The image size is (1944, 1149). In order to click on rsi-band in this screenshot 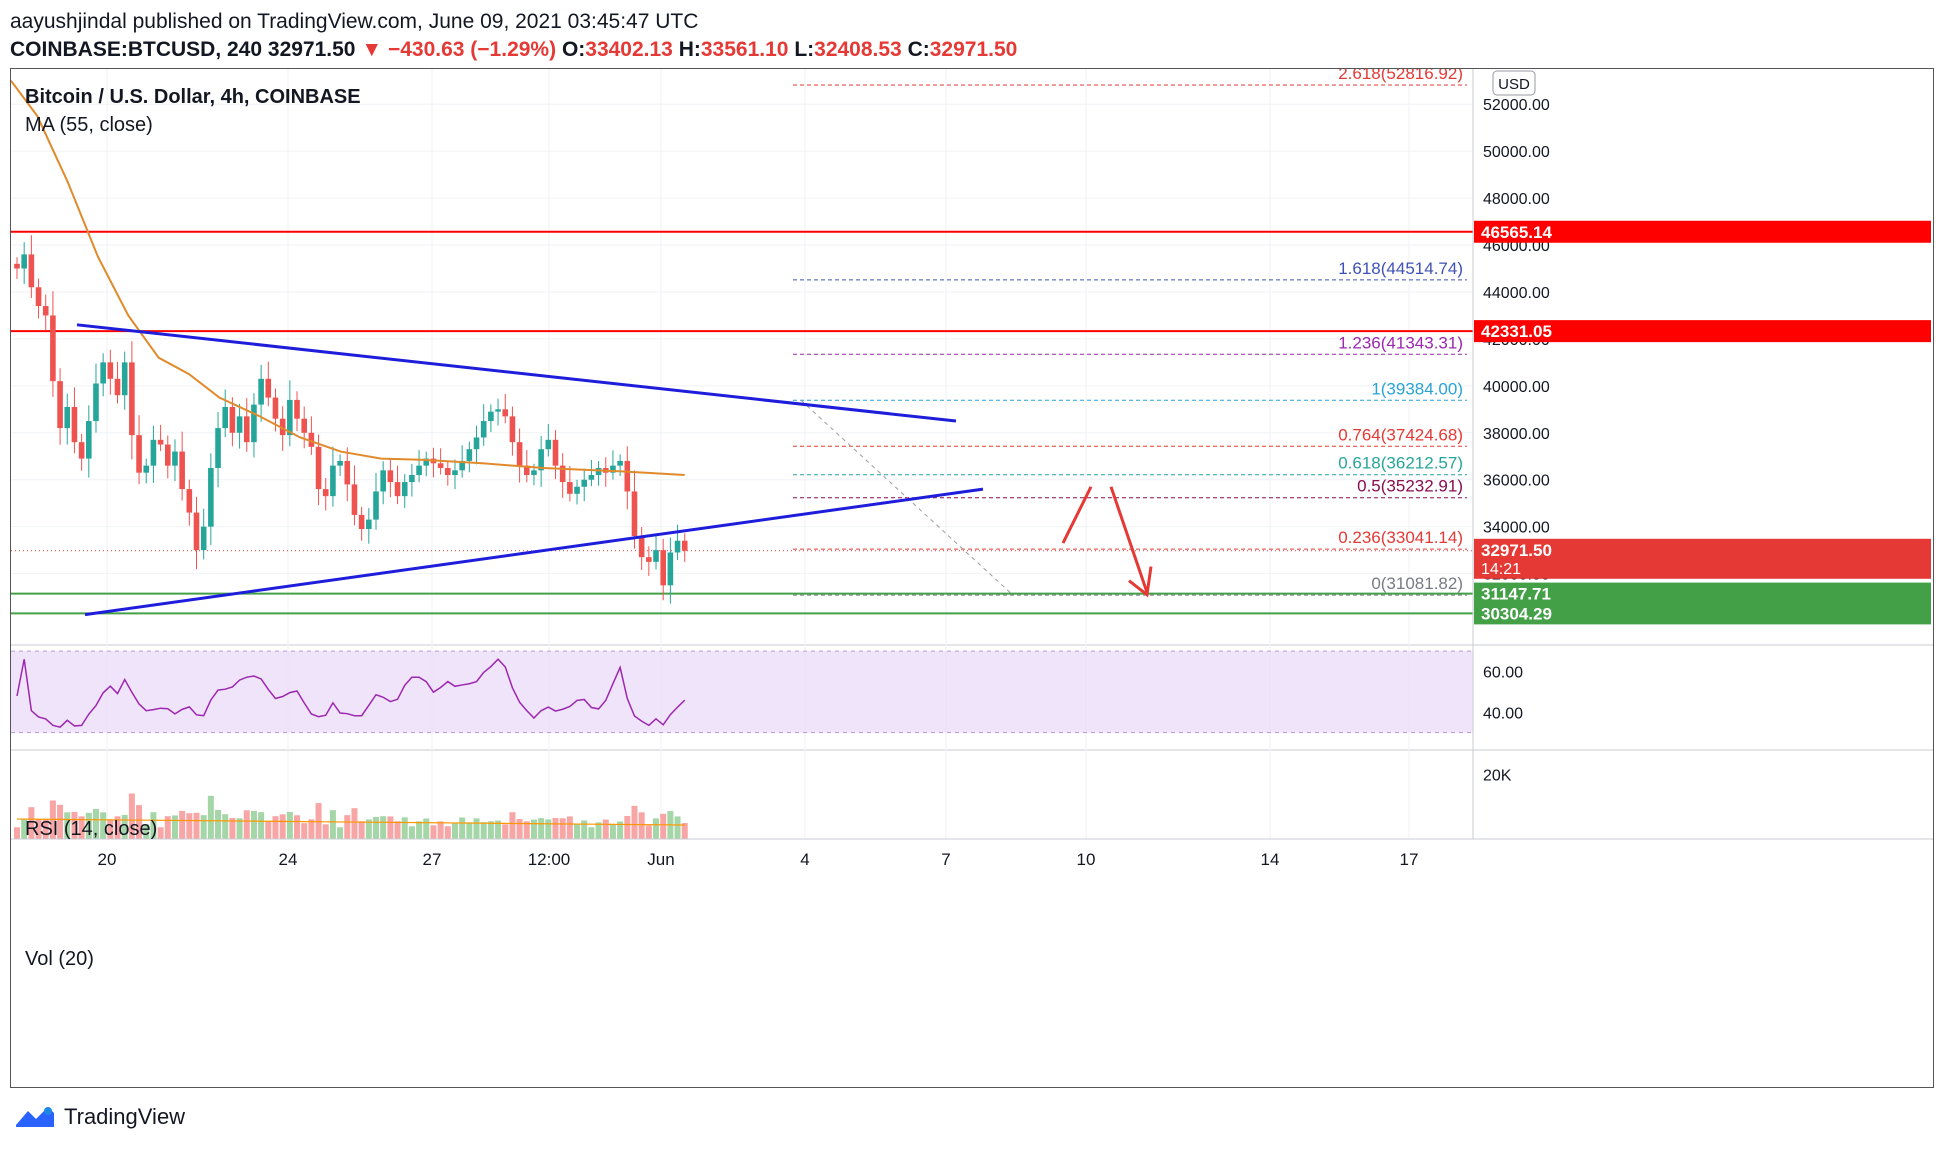, I will do `click(742, 692)`.